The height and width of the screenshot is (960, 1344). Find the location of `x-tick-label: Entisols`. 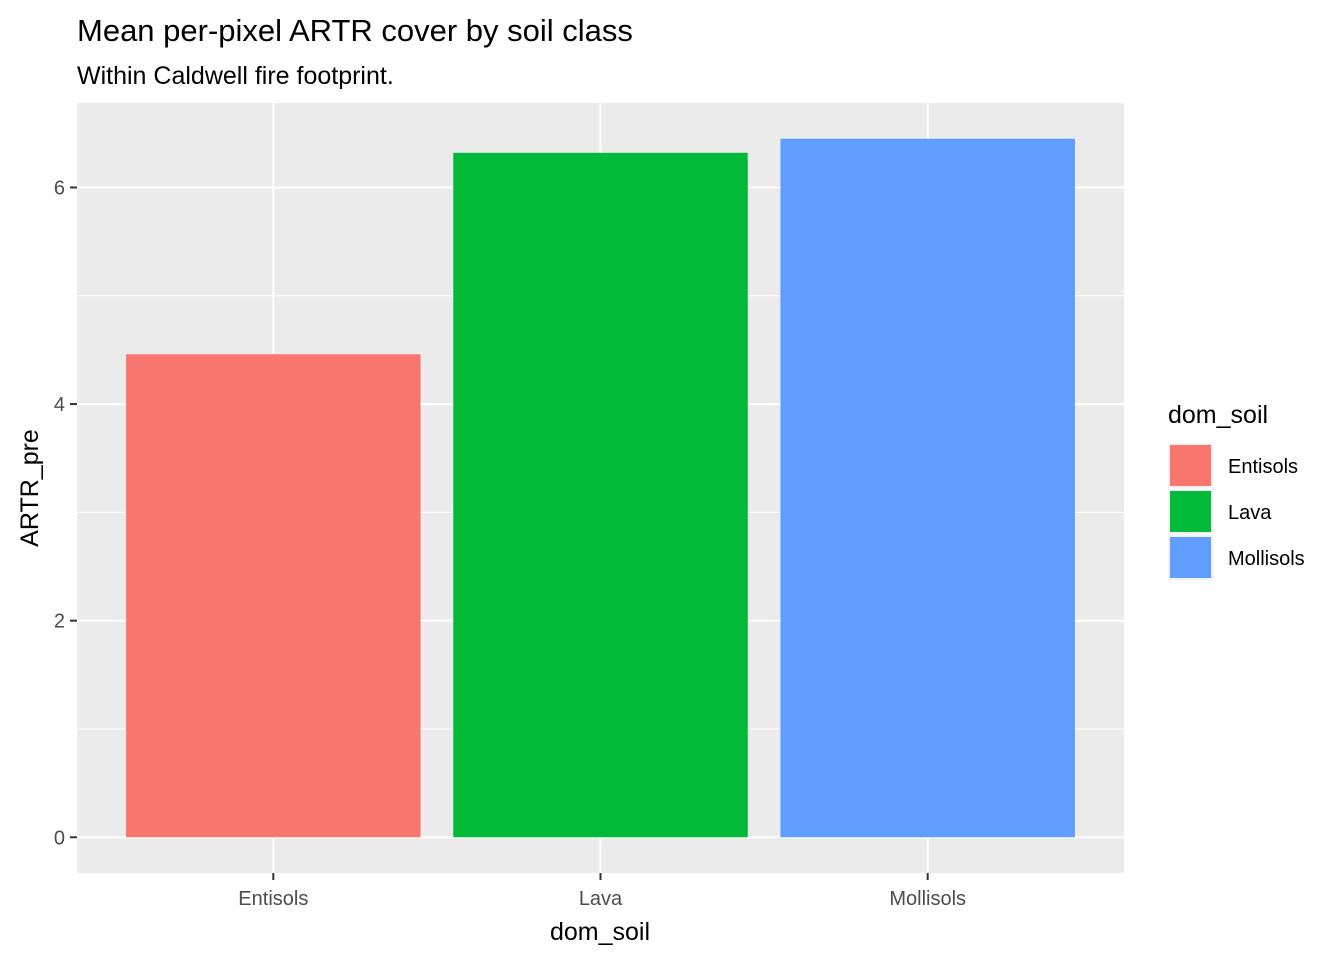

x-tick-label: Entisols is located at coordinates (273, 899).